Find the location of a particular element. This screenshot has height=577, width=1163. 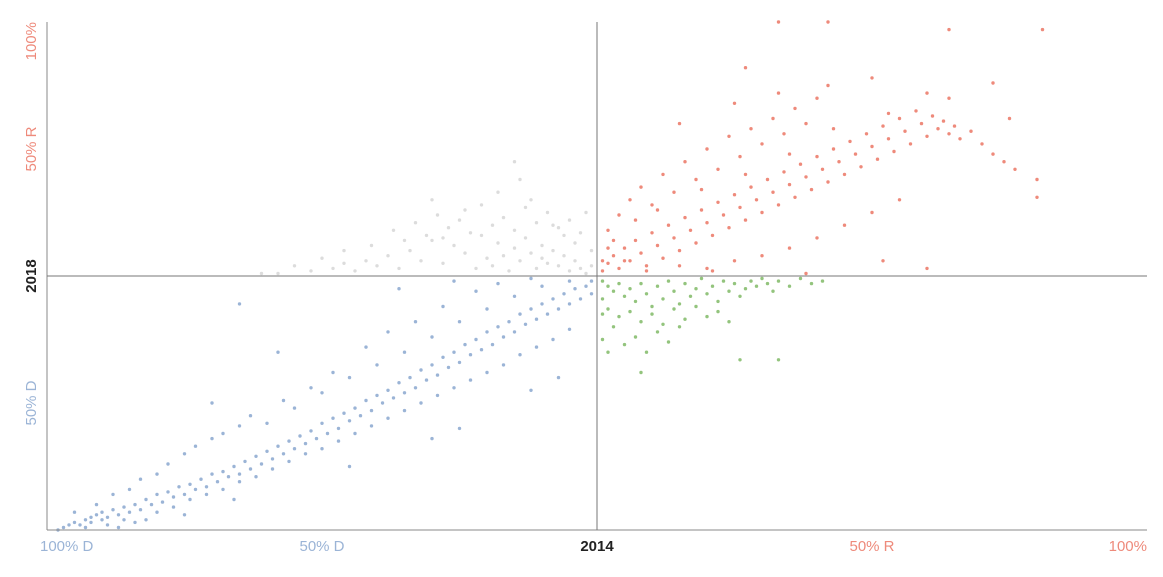

y-tick-labels: 100% 50% R 2018 50% D is located at coordinates (31, 224).